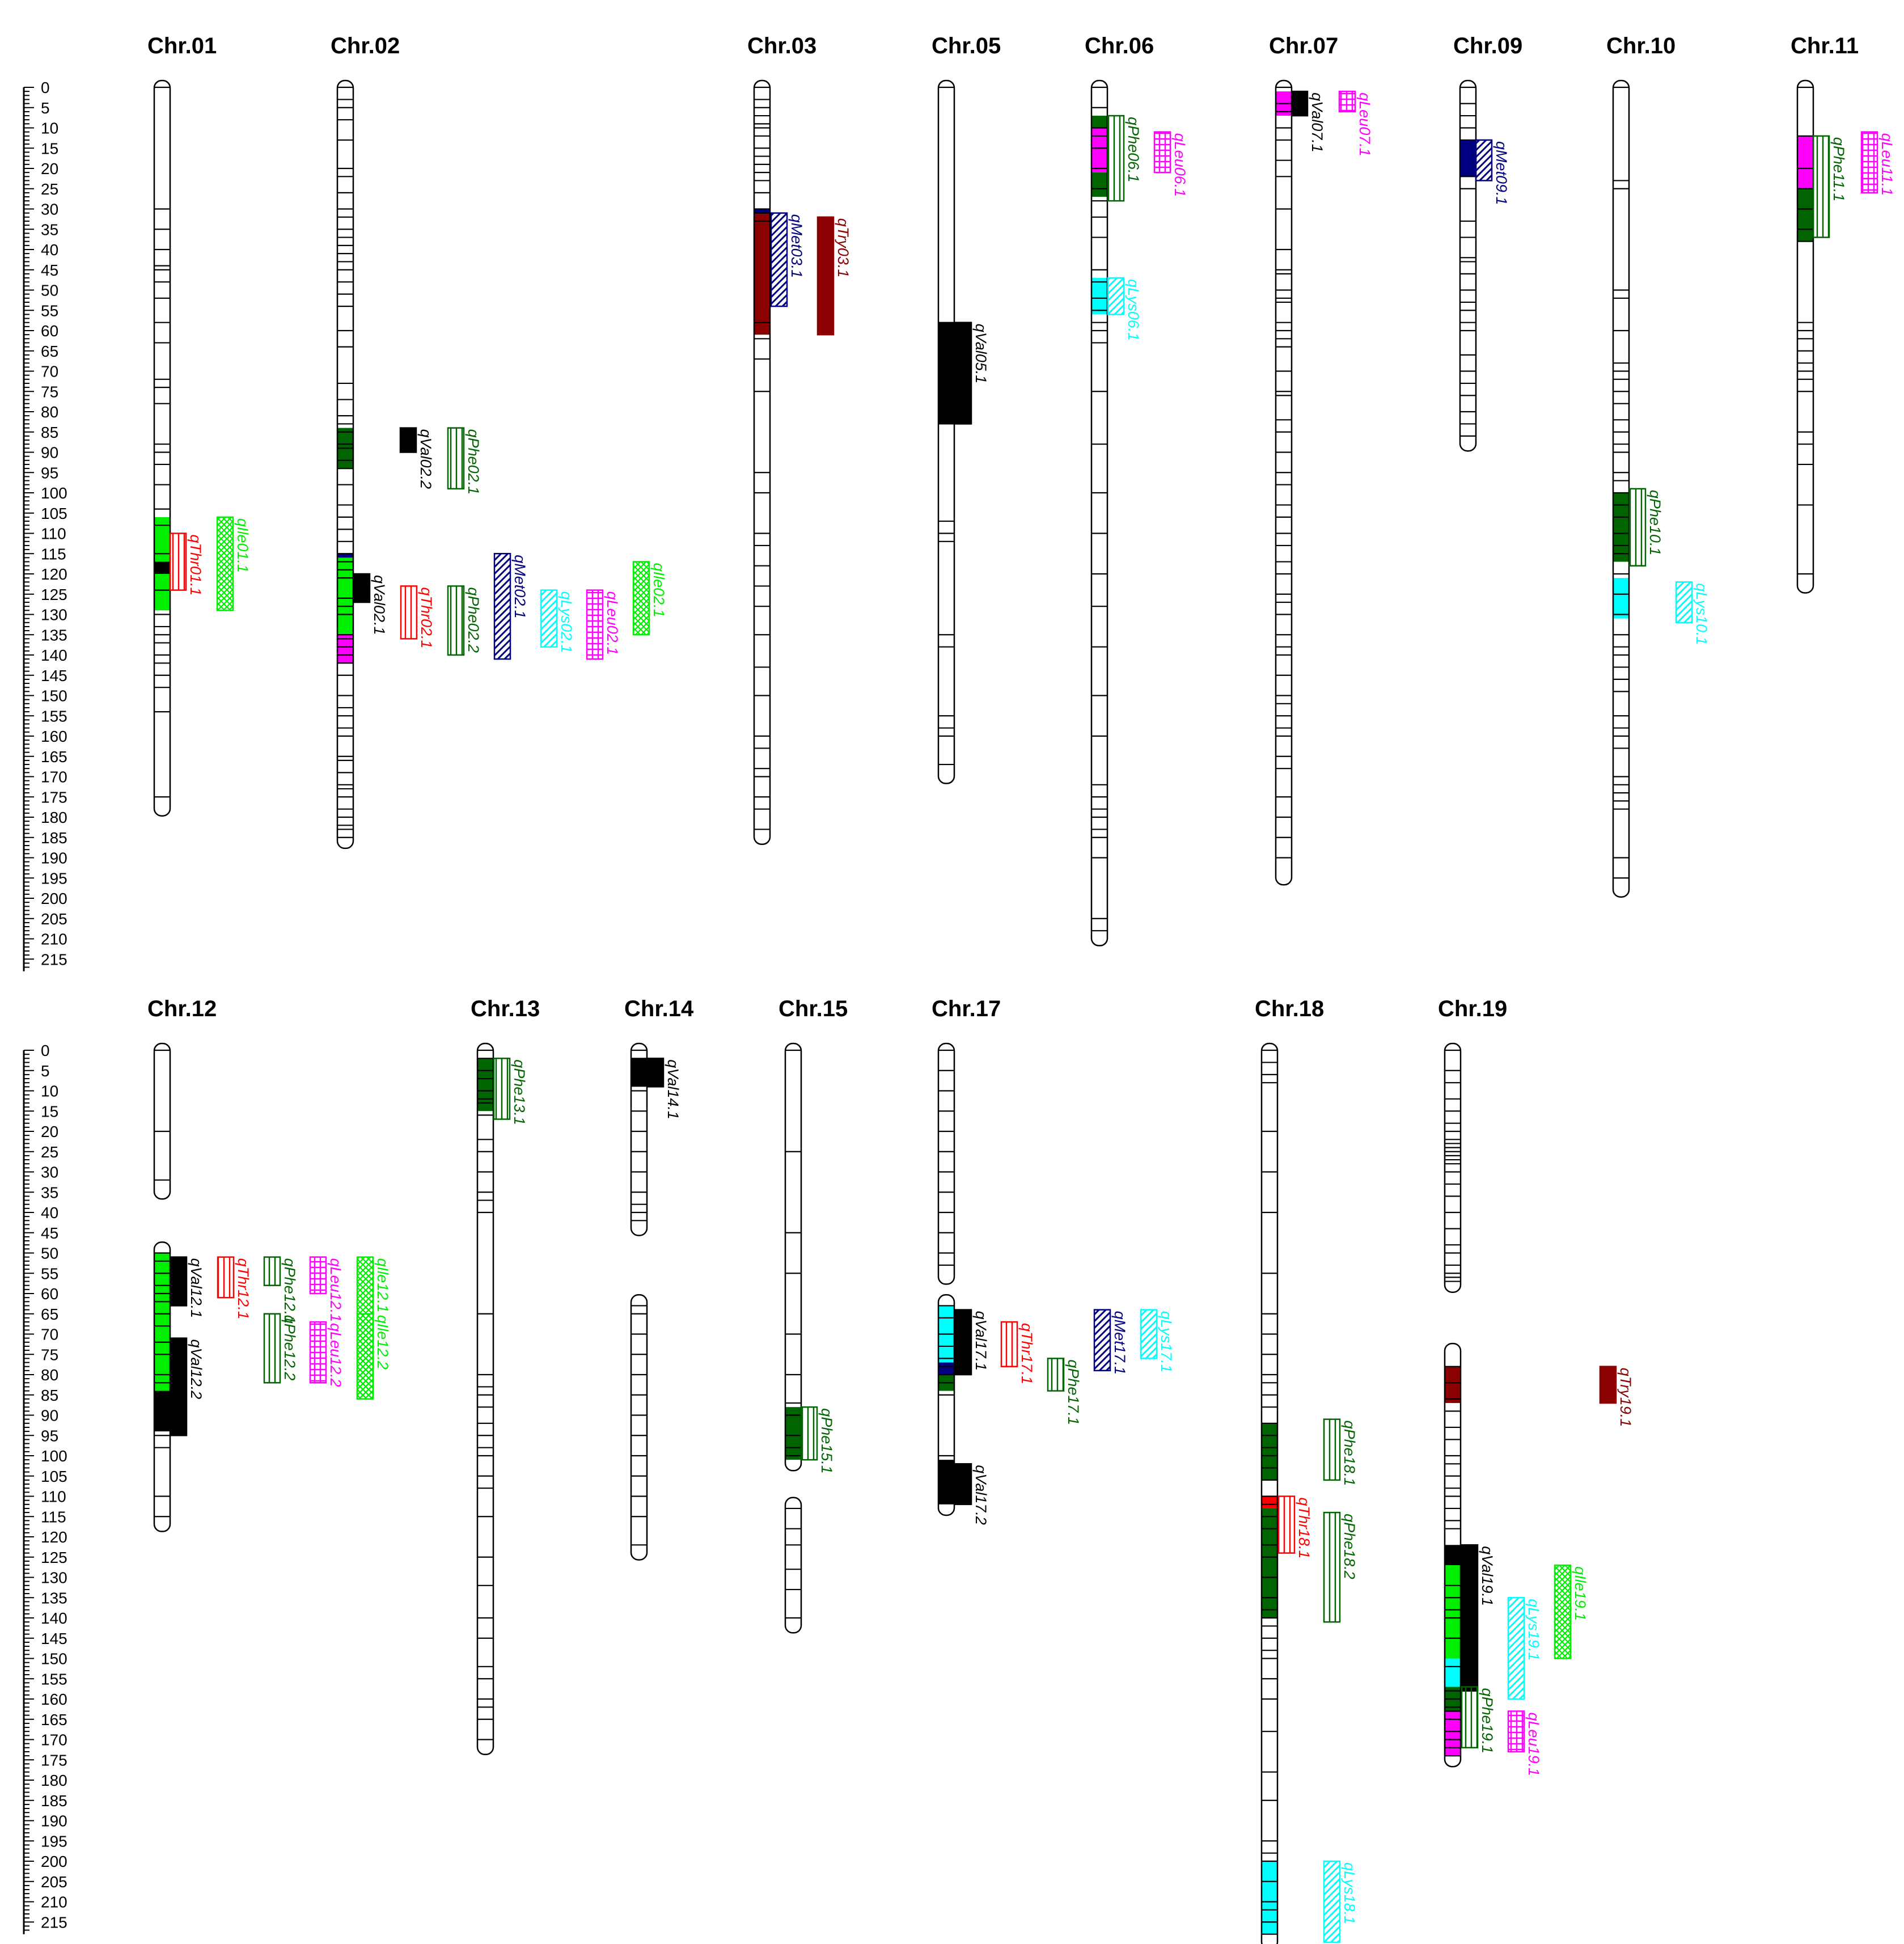  What do you see at coordinates (1701, 614) in the screenshot?
I see `qtl-label: qLys10.1` at bounding box center [1701, 614].